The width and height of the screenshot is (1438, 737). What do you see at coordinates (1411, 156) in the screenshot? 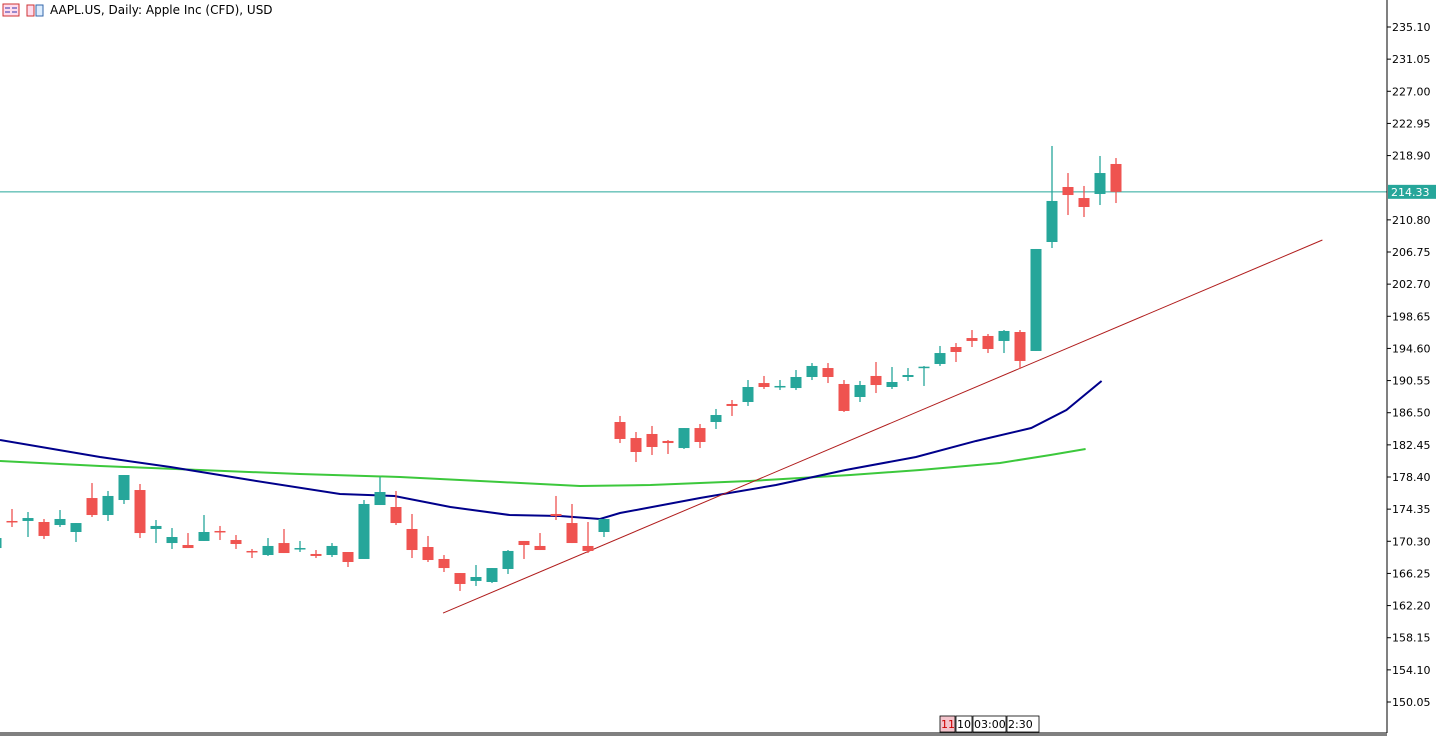
I see `y-tick-label: 218.90` at bounding box center [1411, 156].